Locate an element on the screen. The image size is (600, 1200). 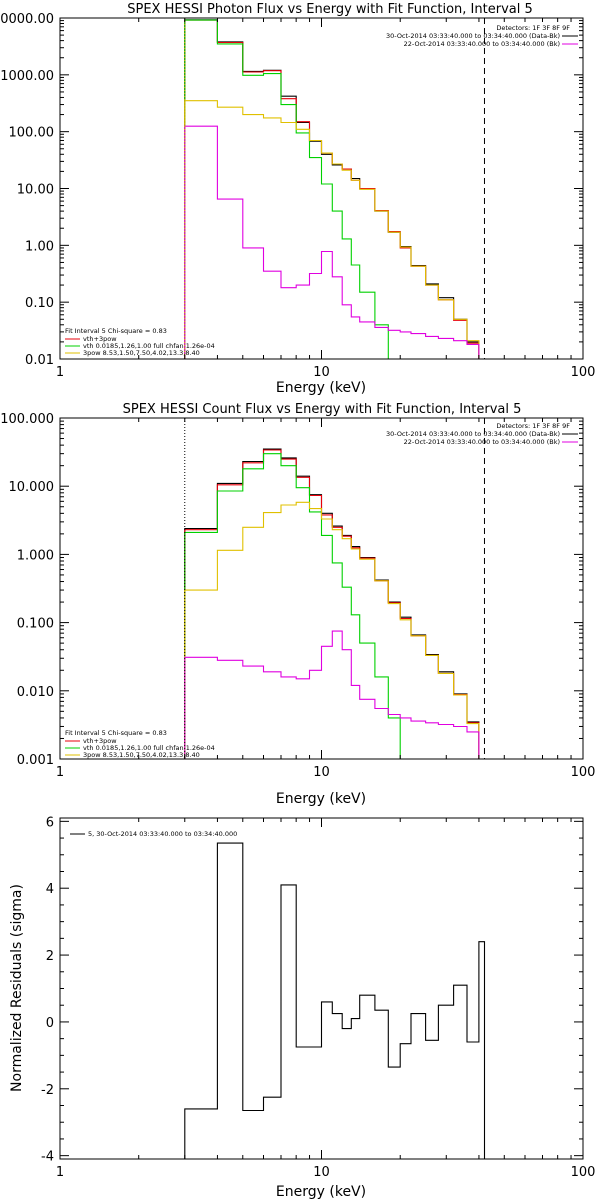
residuals-x-axis-label: Energy (keV) is located at coordinates (321, 1192).